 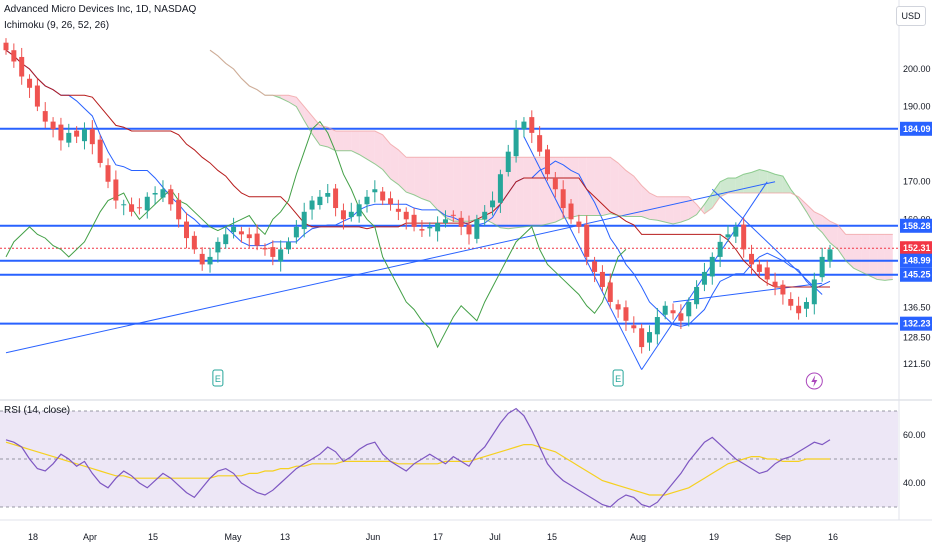 I want to click on ichimoku-label: Ichimoku (9, 26, 52, 26), so click(x=57, y=25).